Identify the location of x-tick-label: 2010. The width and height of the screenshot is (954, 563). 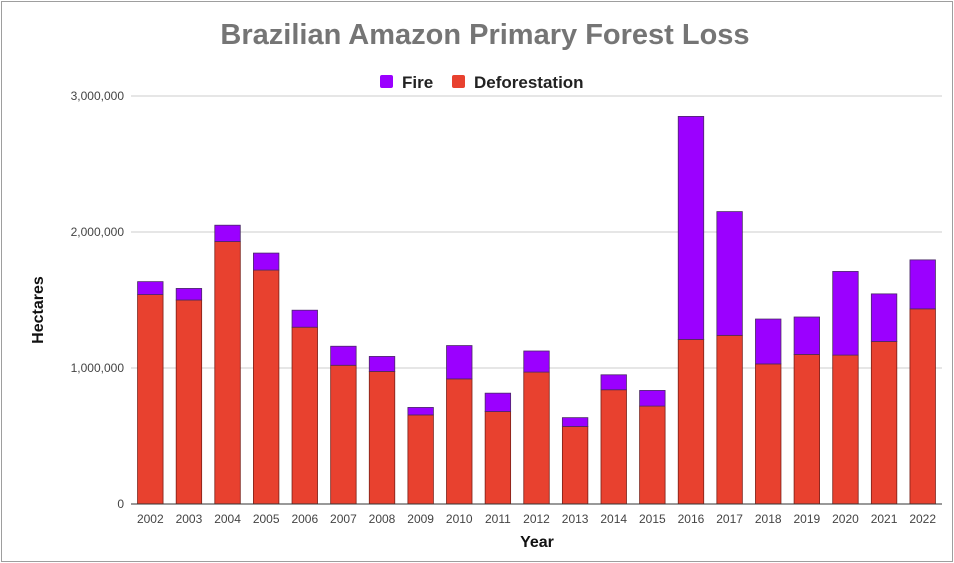
(459, 519).